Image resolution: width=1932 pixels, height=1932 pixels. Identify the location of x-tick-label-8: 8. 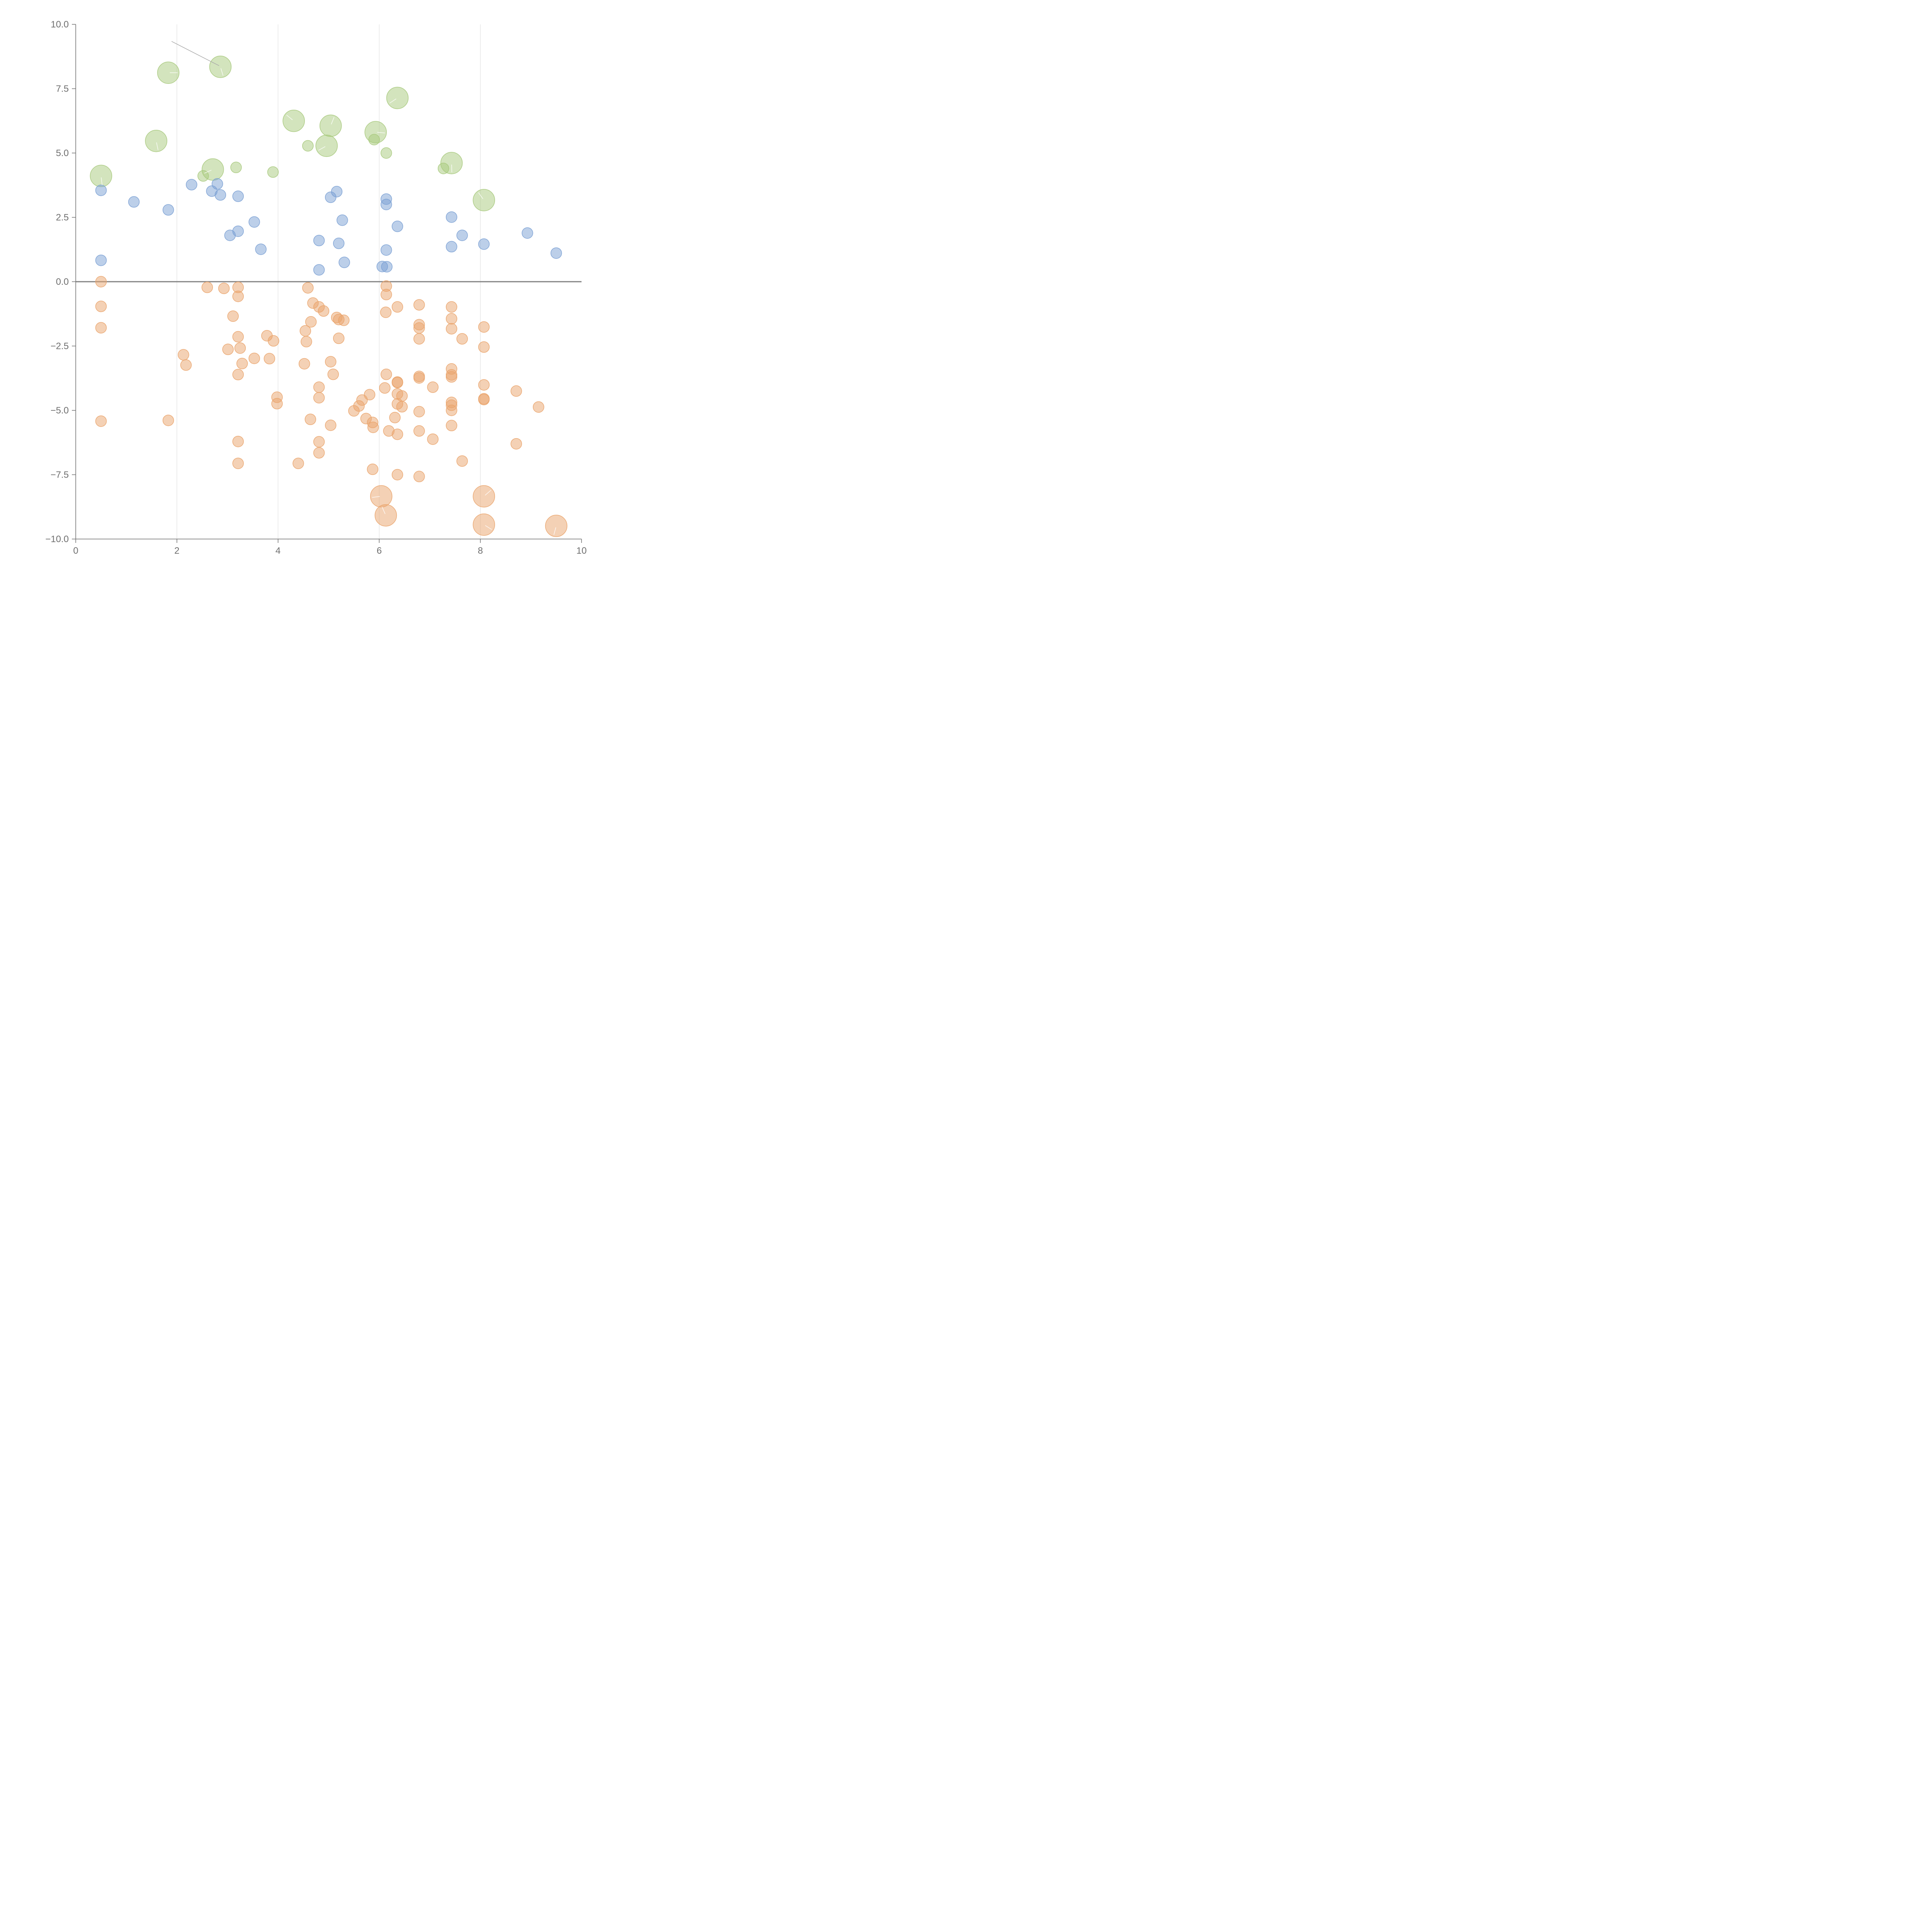
(481, 551).